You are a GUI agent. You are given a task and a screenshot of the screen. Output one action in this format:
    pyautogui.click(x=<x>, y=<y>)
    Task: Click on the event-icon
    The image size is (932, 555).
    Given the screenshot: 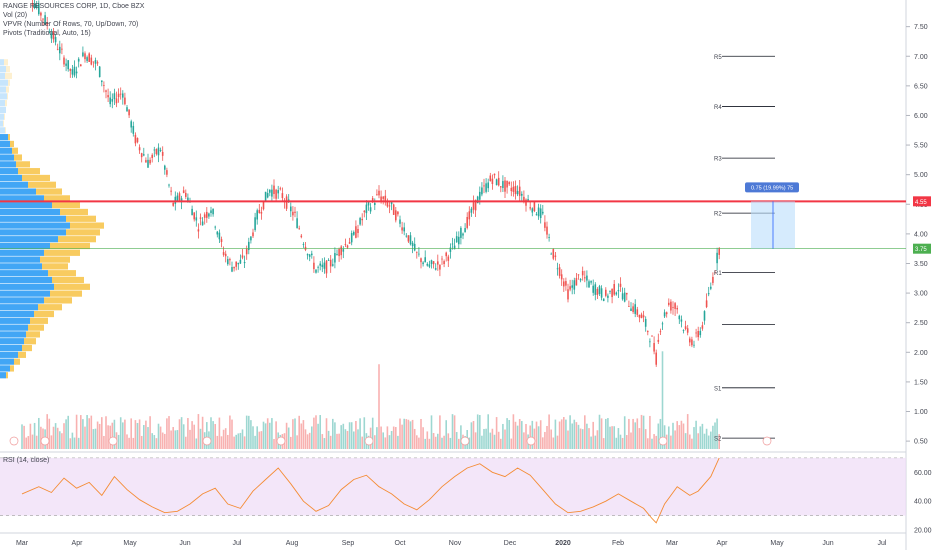 What is the action you would take?
    pyautogui.click(x=14, y=441)
    